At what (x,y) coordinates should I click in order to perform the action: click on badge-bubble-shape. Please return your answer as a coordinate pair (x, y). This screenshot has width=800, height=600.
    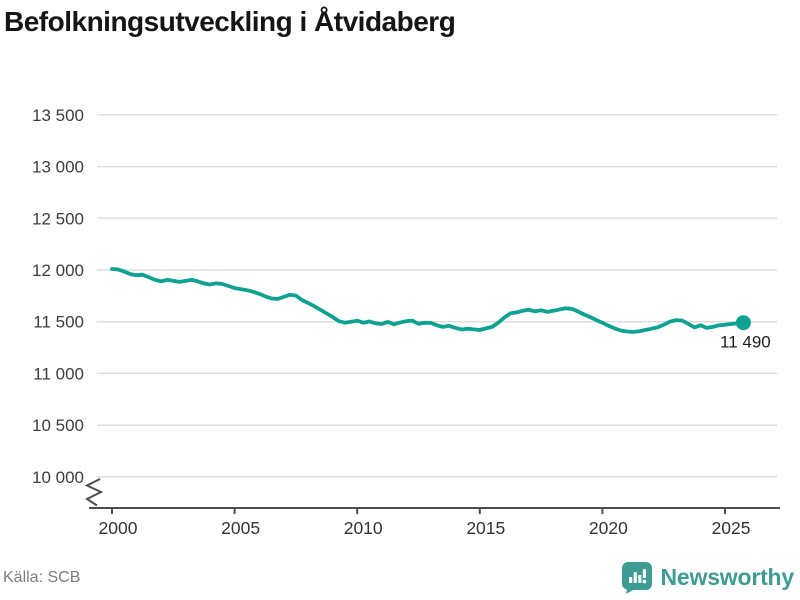
    Looking at the image, I should click on (636, 578).